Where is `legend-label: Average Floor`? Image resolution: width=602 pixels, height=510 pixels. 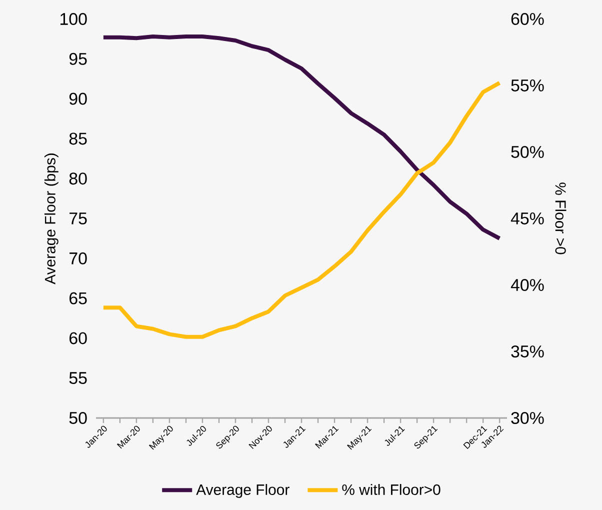 legend-label: Average Floor is located at coordinates (243, 491).